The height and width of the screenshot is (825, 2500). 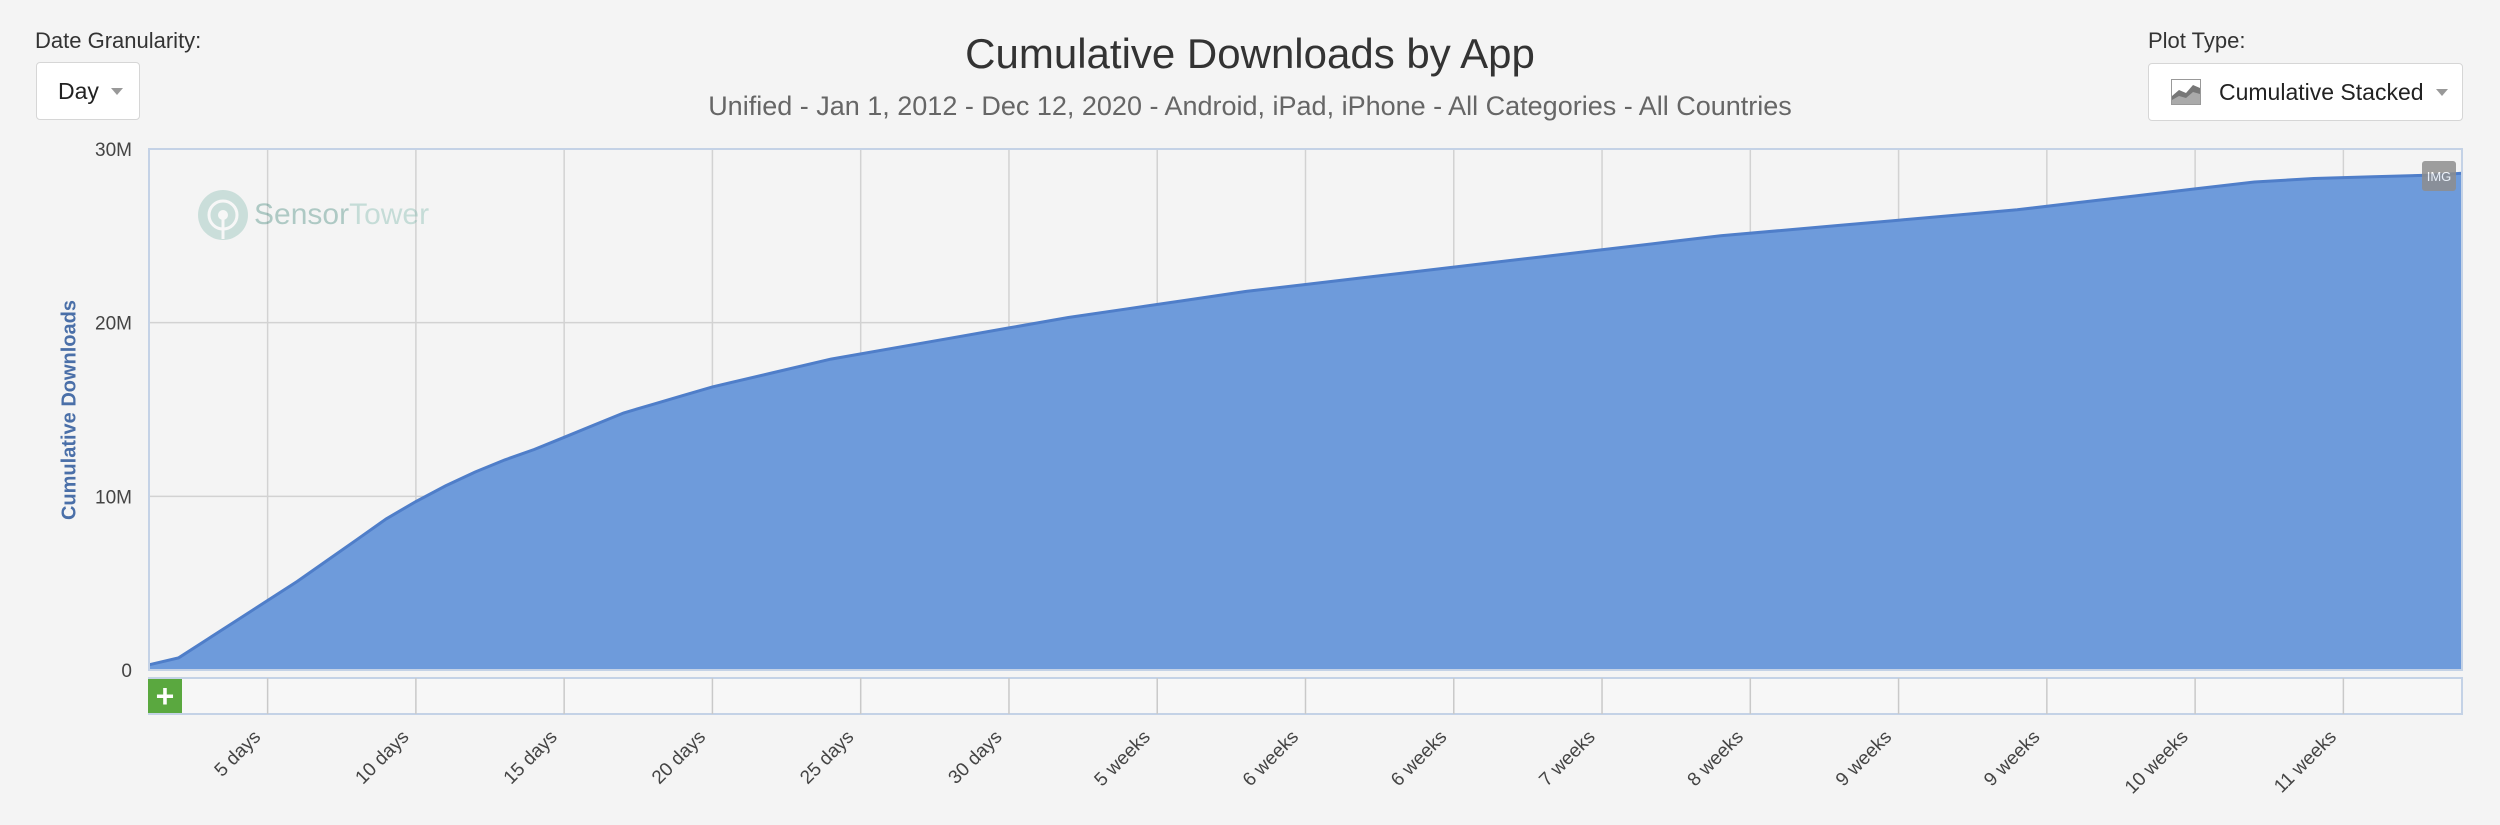 What do you see at coordinates (1250, 53) in the screenshot?
I see `chart-title: Cumulative Downloads by App` at bounding box center [1250, 53].